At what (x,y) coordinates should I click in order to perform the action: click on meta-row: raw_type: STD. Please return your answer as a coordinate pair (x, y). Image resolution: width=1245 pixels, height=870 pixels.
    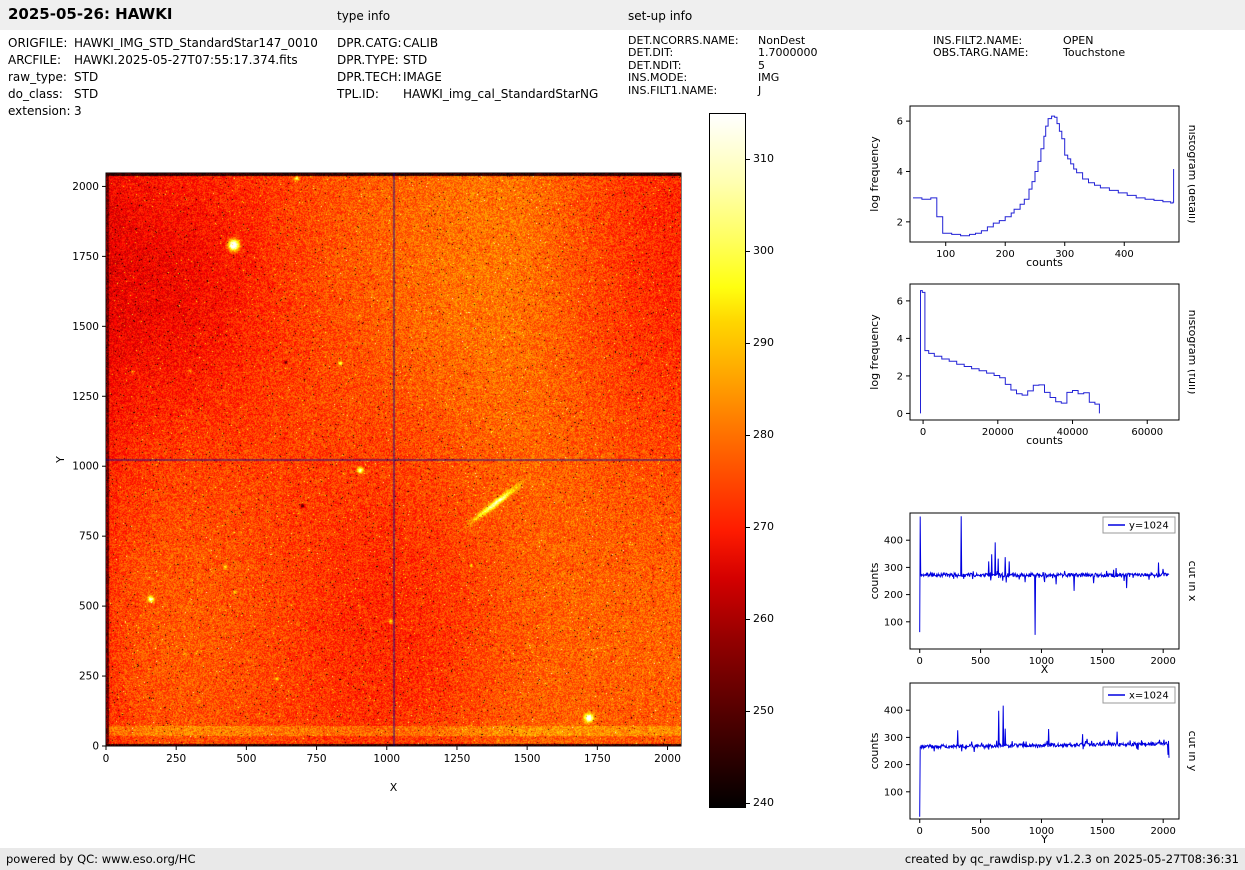
    Looking at the image, I should click on (163, 77).